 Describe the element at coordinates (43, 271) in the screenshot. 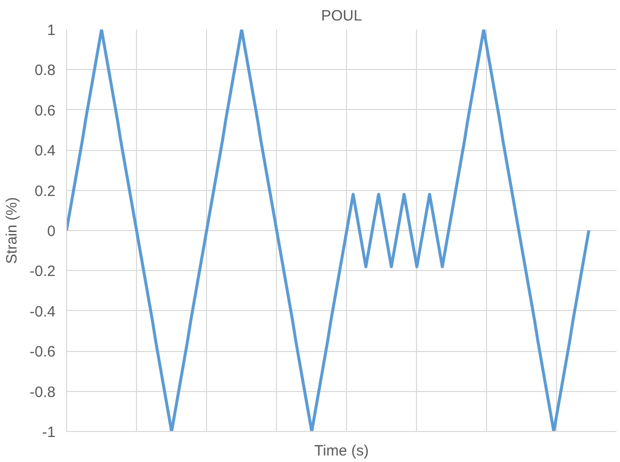

I see `y-tick-label: -0.2` at that location.